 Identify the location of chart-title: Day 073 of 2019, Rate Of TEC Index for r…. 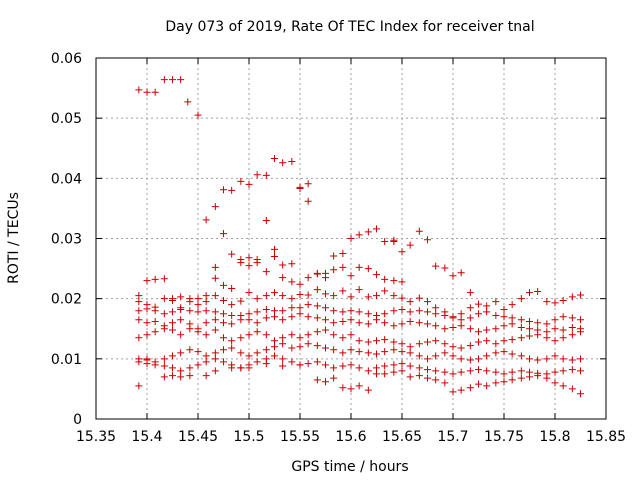
(349, 27).